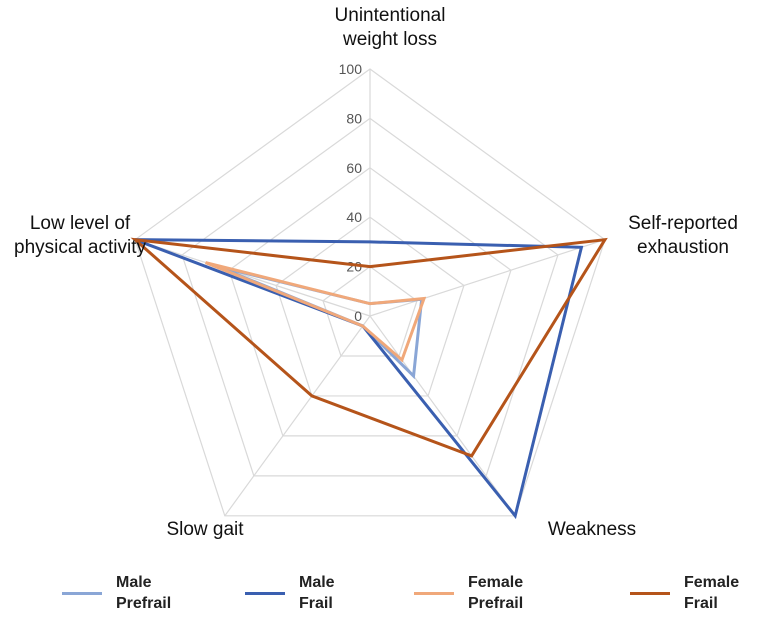  I want to click on axis-label-exhaustion: Self-reported exhaustion, so click(683, 235).